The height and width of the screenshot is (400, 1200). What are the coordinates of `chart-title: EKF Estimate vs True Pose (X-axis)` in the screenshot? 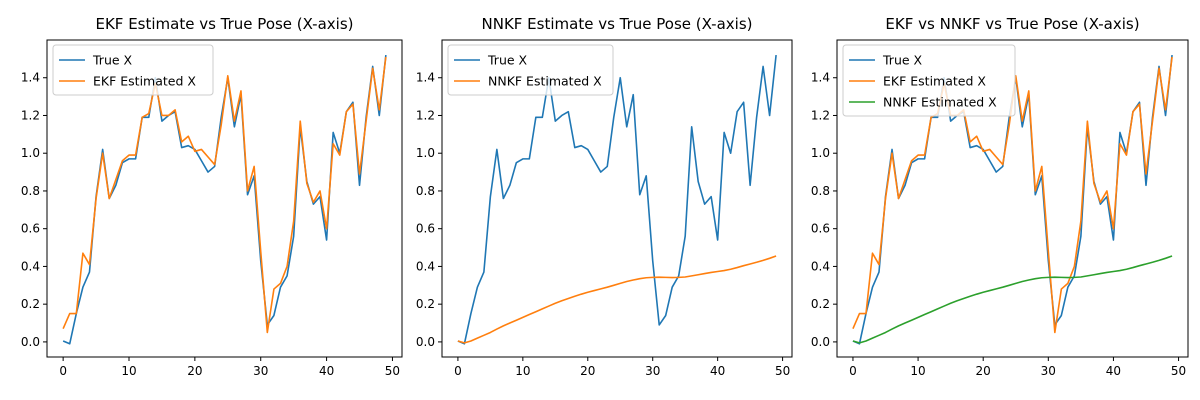 It's located at (224, 24).